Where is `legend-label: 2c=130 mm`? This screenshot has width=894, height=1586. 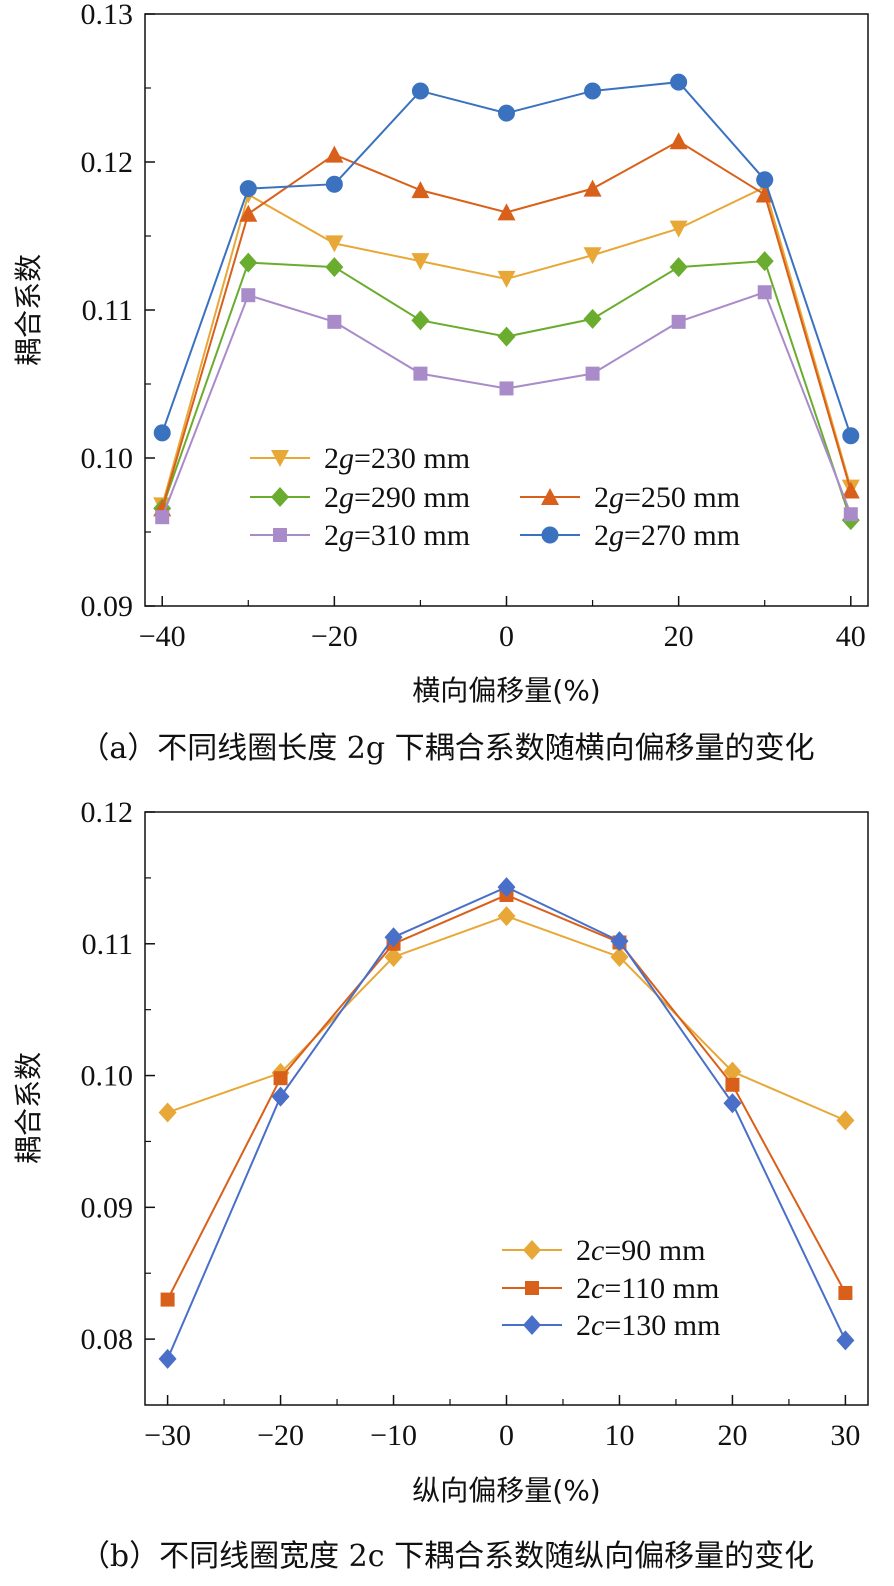 legend-label: 2c=130 mm is located at coordinates (648, 1325).